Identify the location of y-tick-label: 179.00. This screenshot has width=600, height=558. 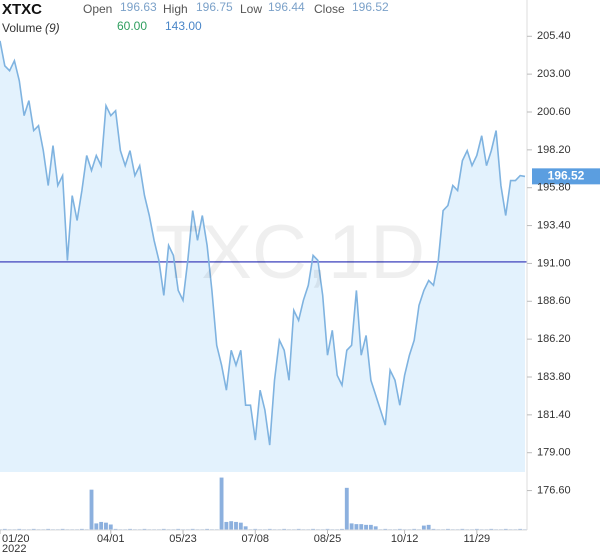
(554, 453).